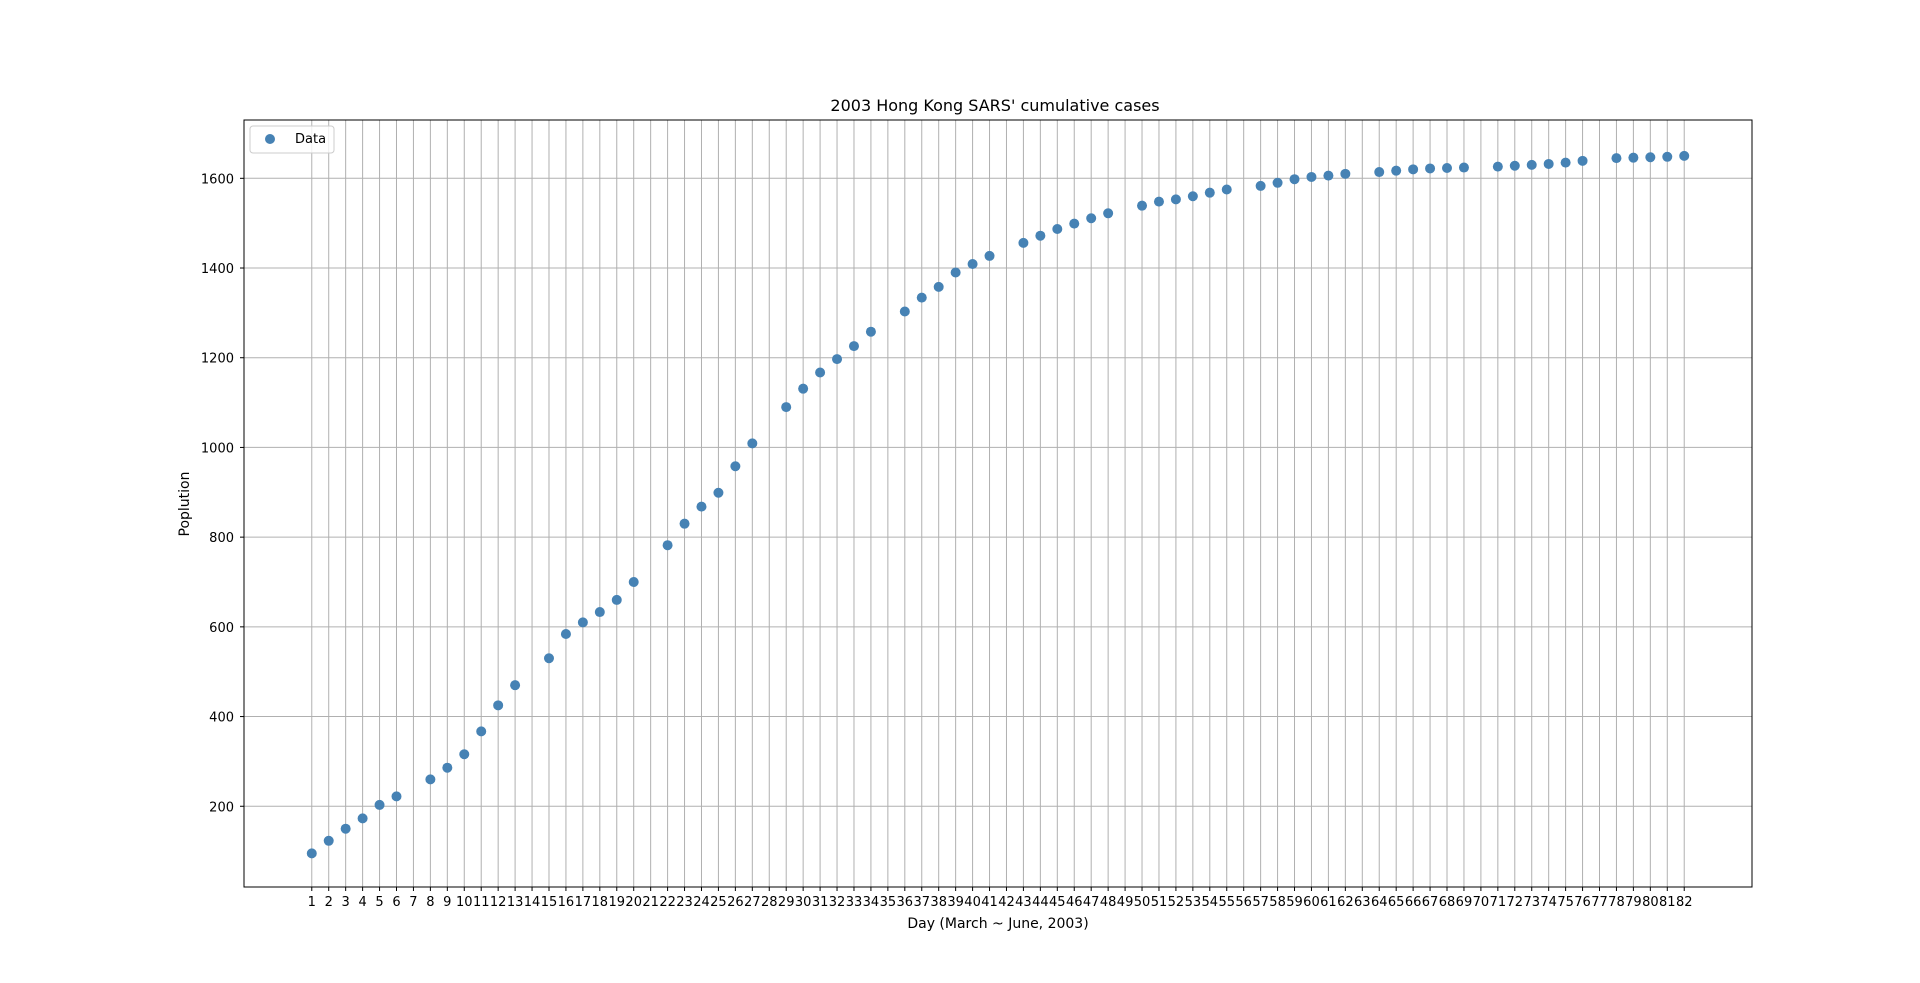 The height and width of the screenshot is (983, 1920). What do you see at coordinates (1159, 902) in the screenshot?
I see `x-tick-label: 51` at bounding box center [1159, 902].